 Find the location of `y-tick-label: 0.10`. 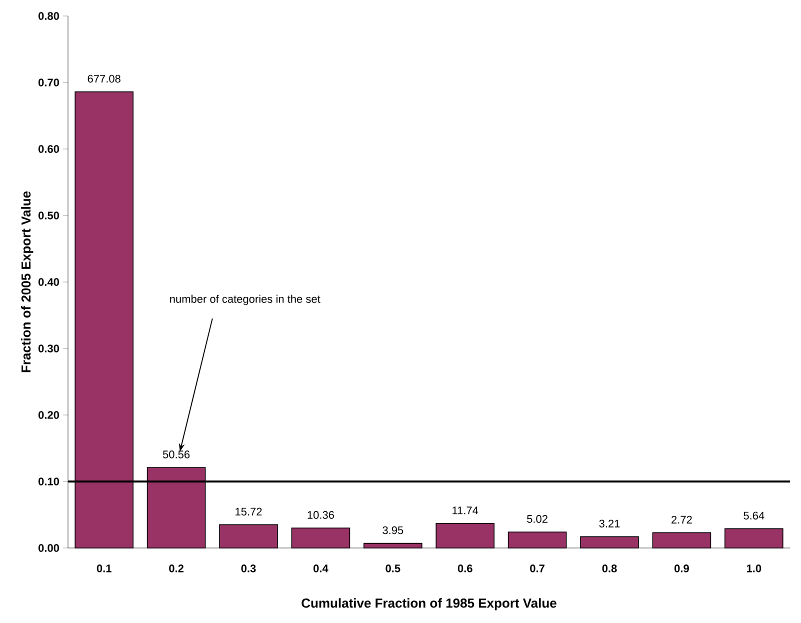

y-tick-label: 0.10 is located at coordinates (49, 482).